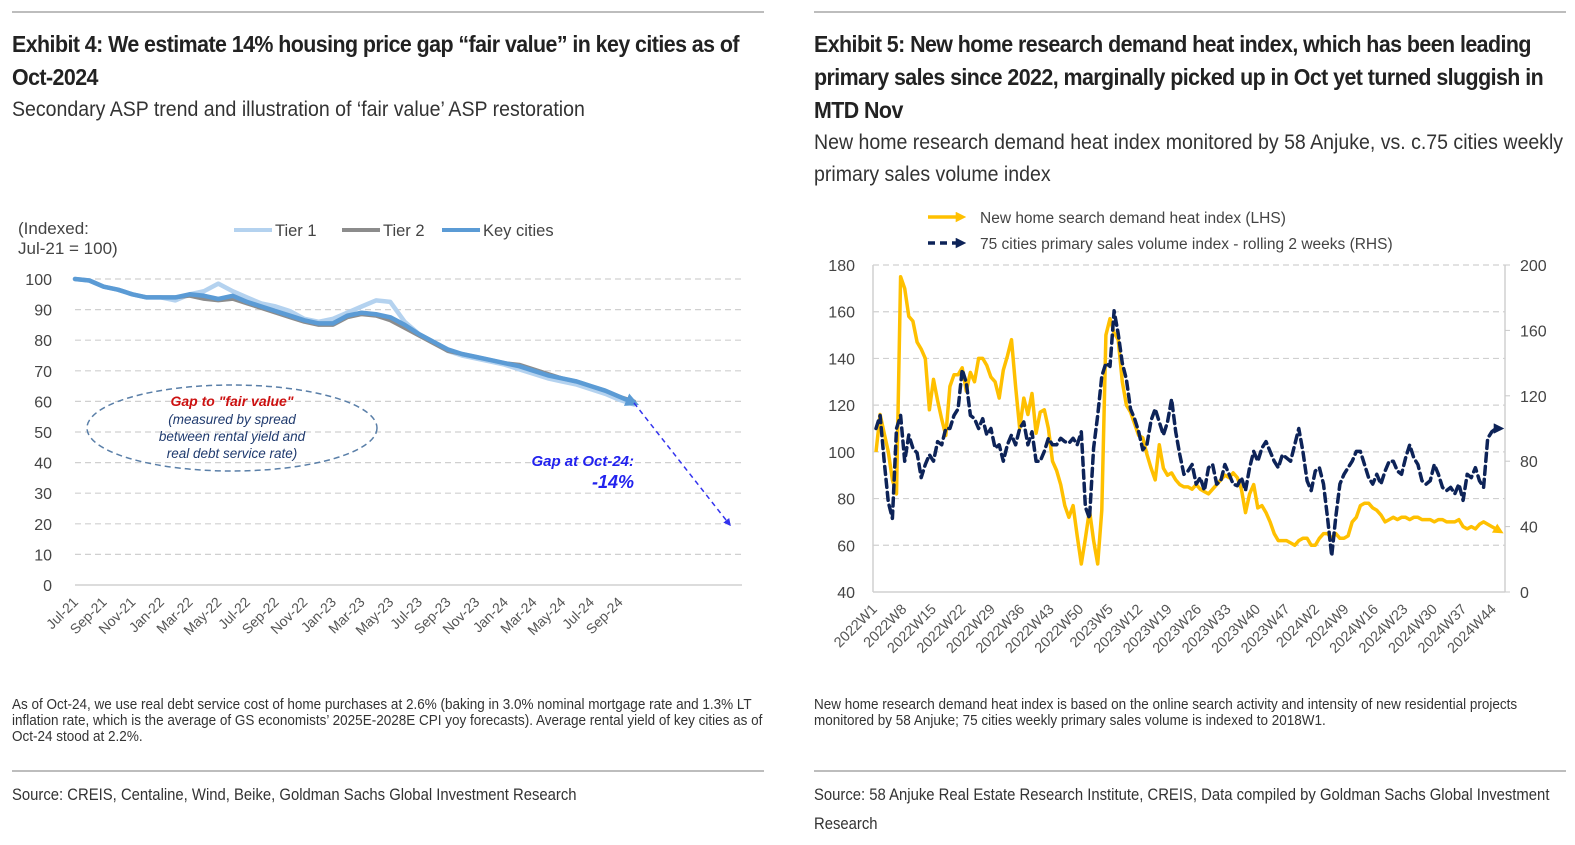 The width and height of the screenshot is (1575, 845). Describe the element at coordinates (43, 341) in the screenshot. I see `y-tick-label: 80` at that location.